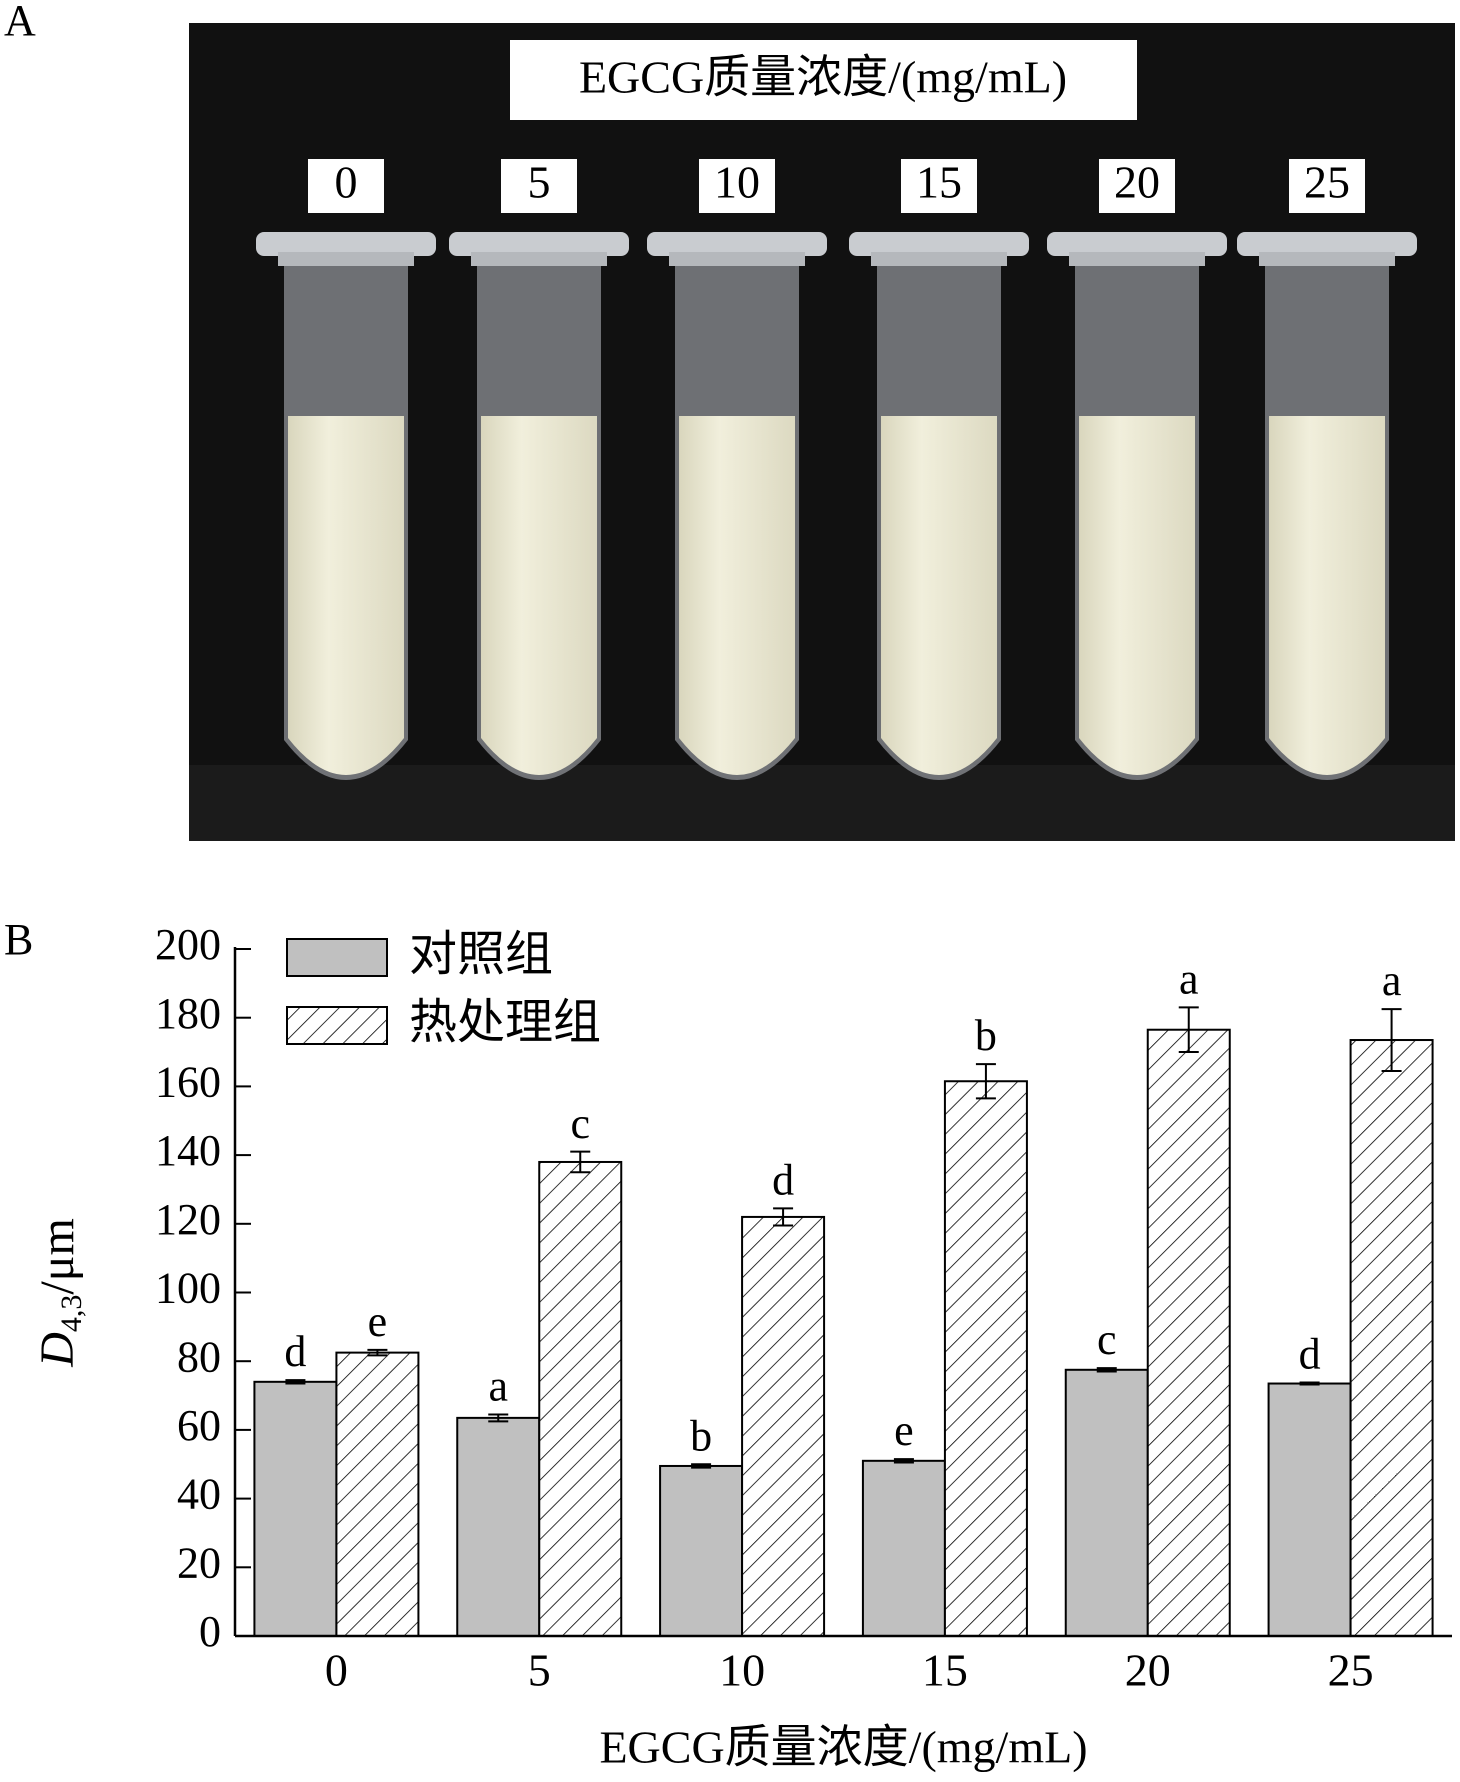 This screenshot has width=1460, height=1782. What do you see at coordinates (1148, 1670) in the screenshot?
I see `x-tick-label: 20` at bounding box center [1148, 1670].